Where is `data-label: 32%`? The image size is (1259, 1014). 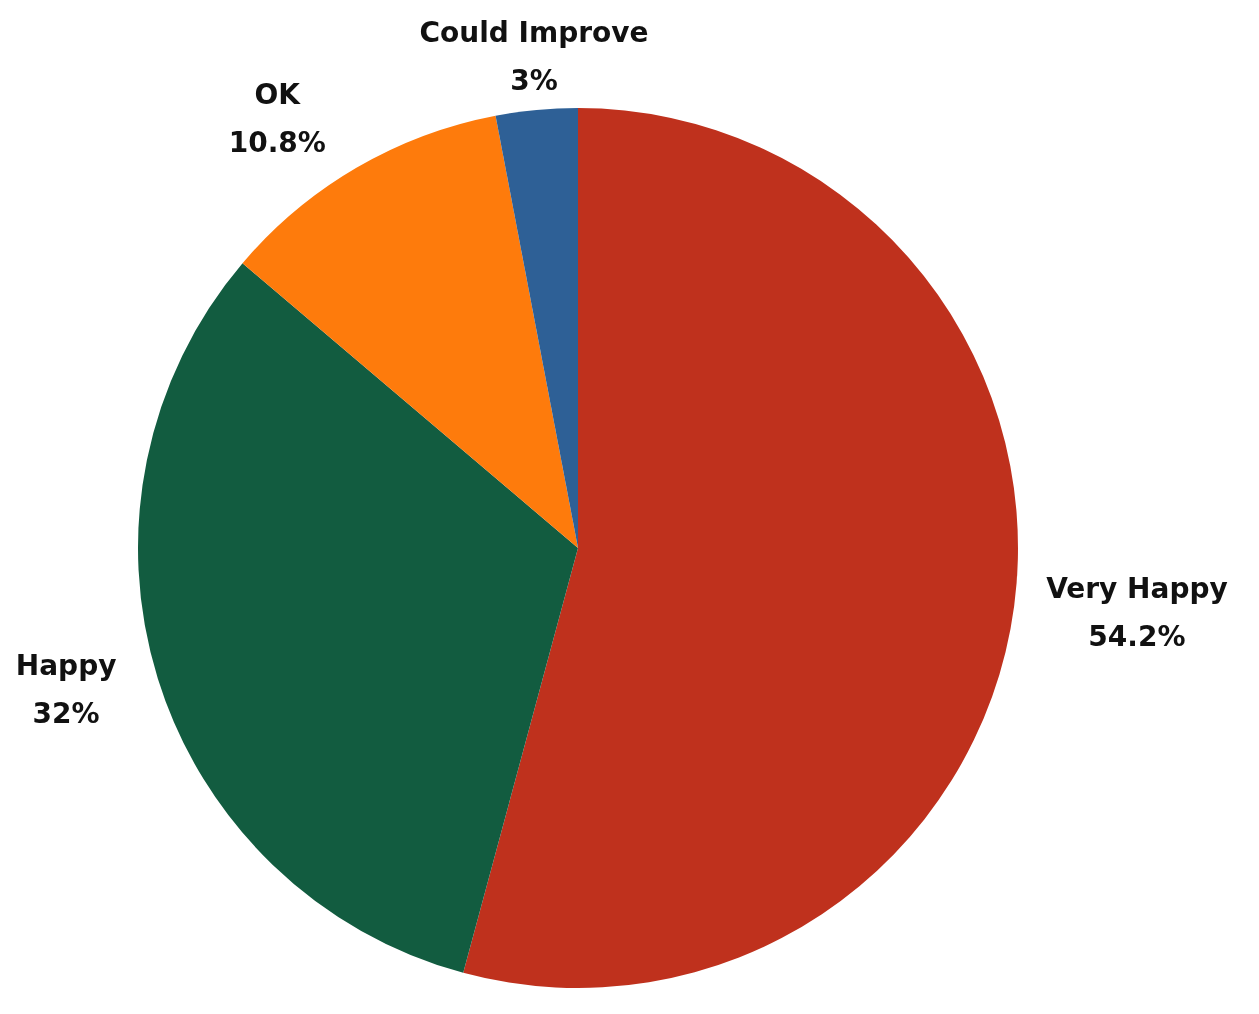
data-label: 32% is located at coordinates (66, 714).